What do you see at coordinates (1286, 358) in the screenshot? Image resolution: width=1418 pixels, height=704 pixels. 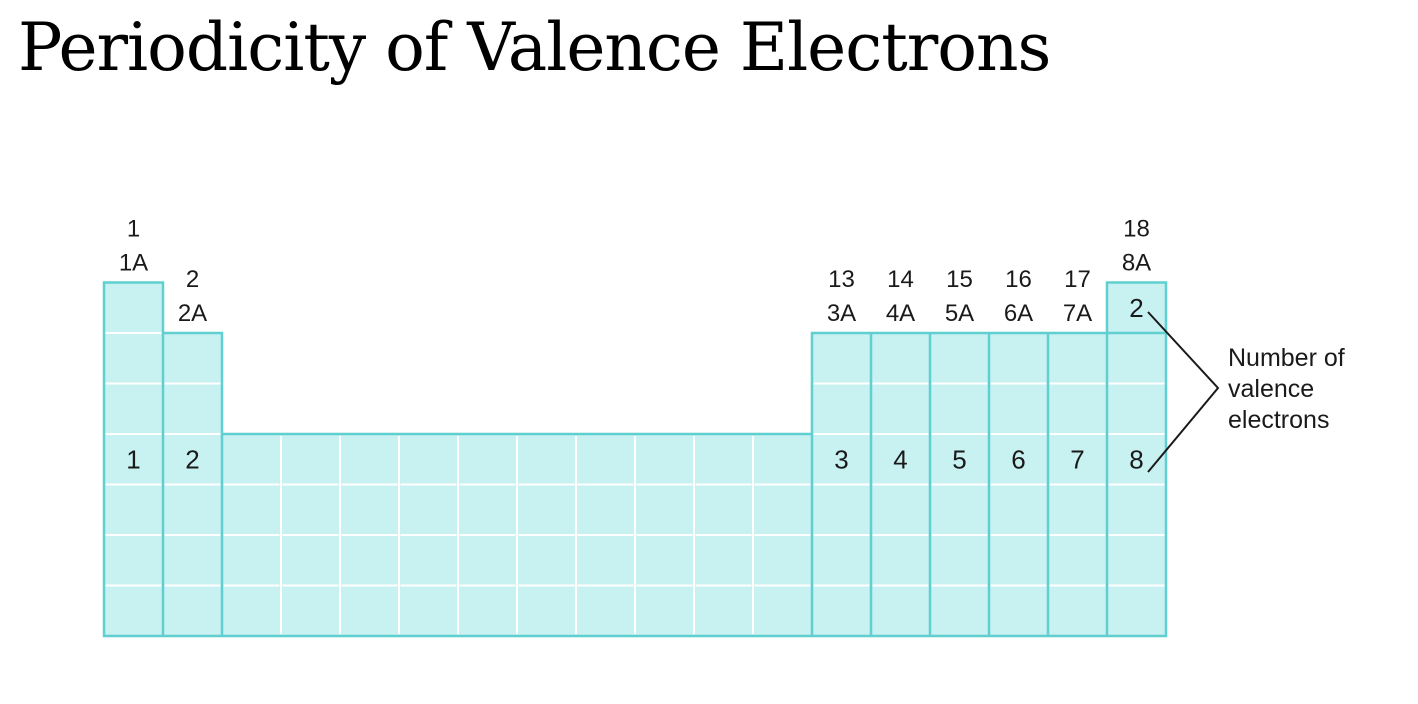 I see `annotation-line: Number of` at bounding box center [1286, 358].